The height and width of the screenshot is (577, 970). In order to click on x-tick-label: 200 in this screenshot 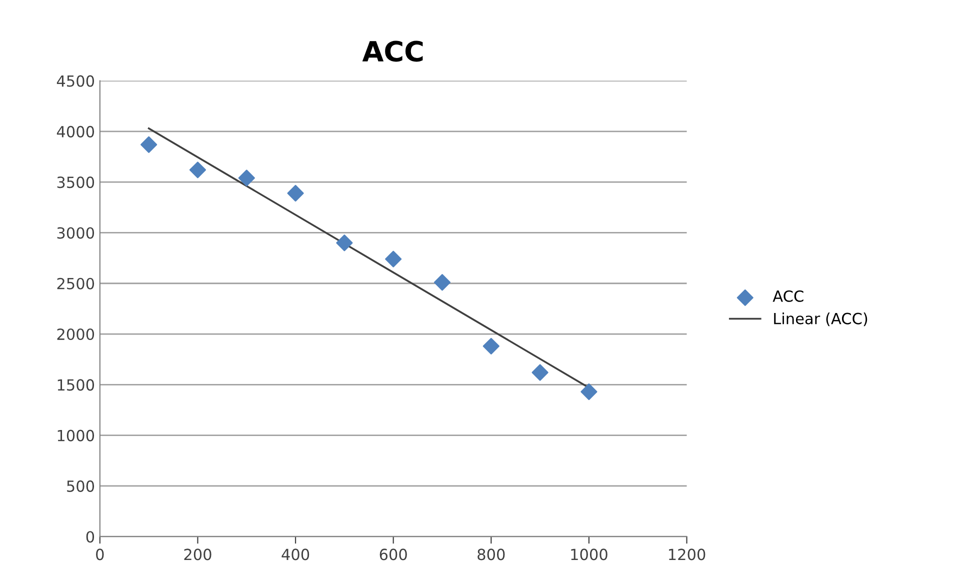, I will do `click(198, 554)`.